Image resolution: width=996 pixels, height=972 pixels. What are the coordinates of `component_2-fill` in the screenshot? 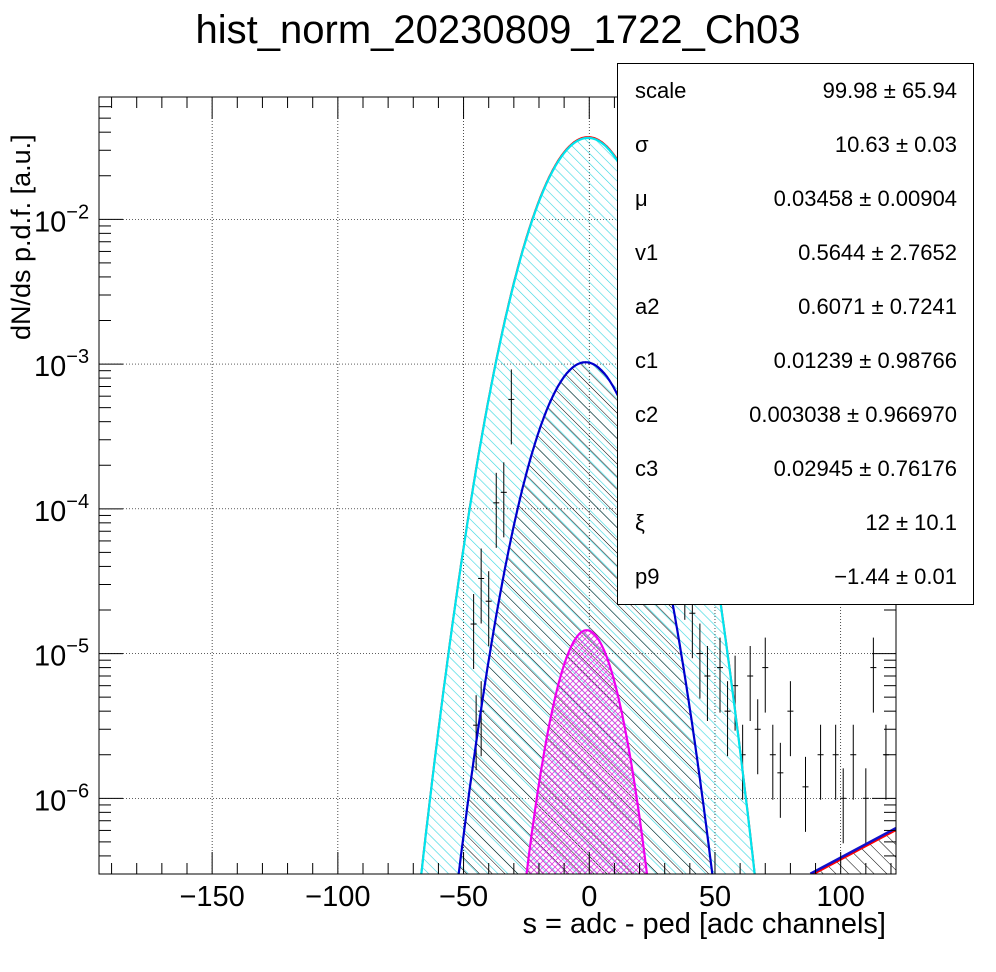 It's located at (586, 752).